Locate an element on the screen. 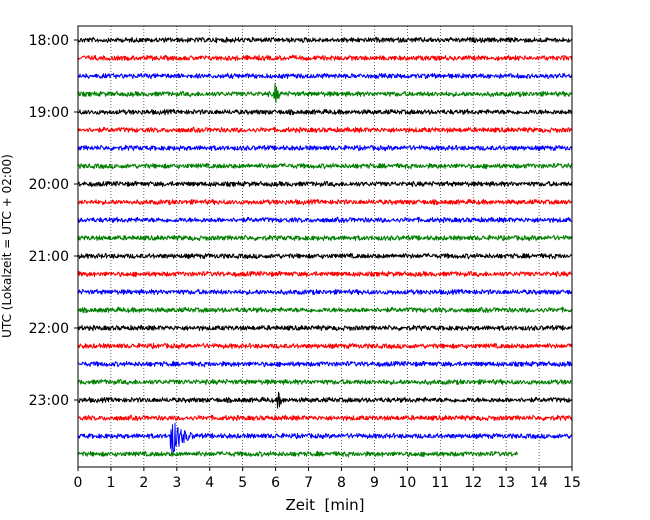 This screenshot has height=520, width=650. x-tick-label: 12 is located at coordinates (473, 483).